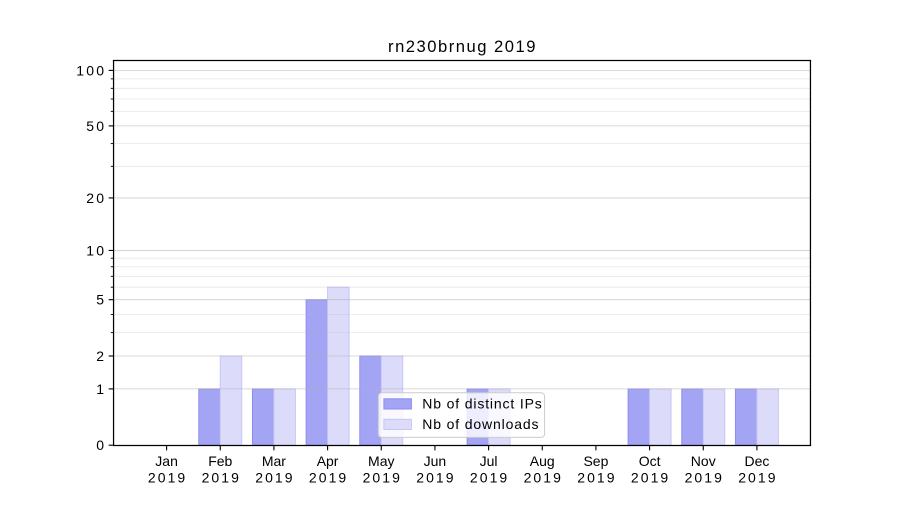 This screenshot has width=900, height=505. Describe the element at coordinates (462, 46) in the screenshot. I see `svg-text: rn230brnug 2019` at that location.